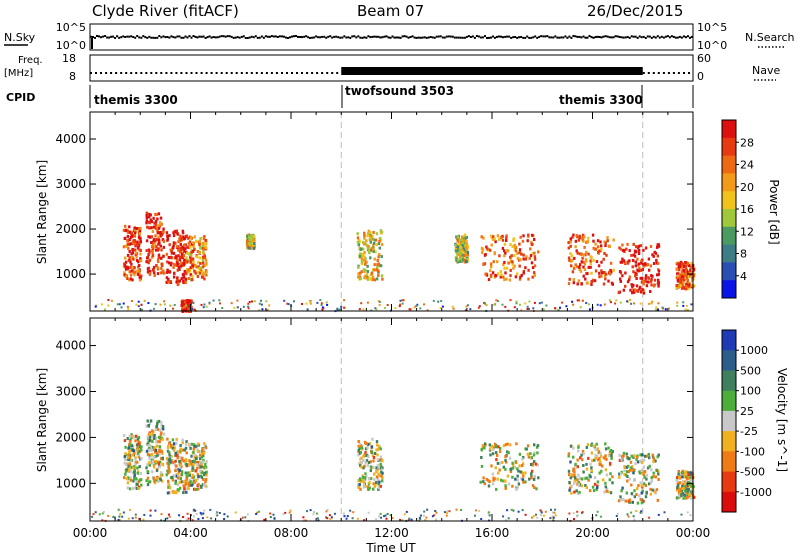 This screenshot has height=554, width=800. I want to click on date-title: 26/Dec/2015, so click(635, 11).